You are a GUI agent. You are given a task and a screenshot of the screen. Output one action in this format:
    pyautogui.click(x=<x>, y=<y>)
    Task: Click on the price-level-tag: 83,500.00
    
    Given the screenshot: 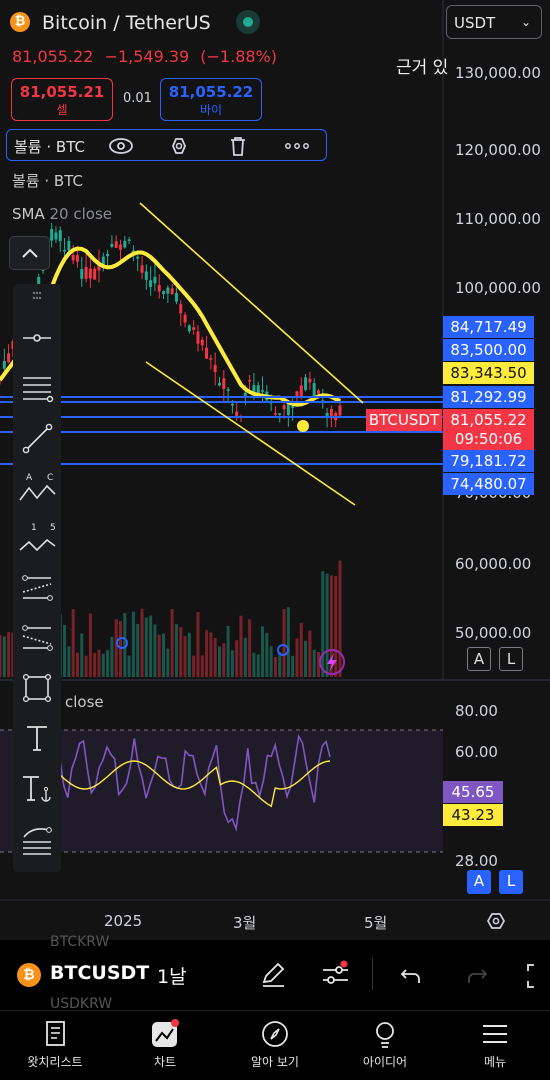 What is the action you would take?
    pyautogui.click(x=488, y=350)
    